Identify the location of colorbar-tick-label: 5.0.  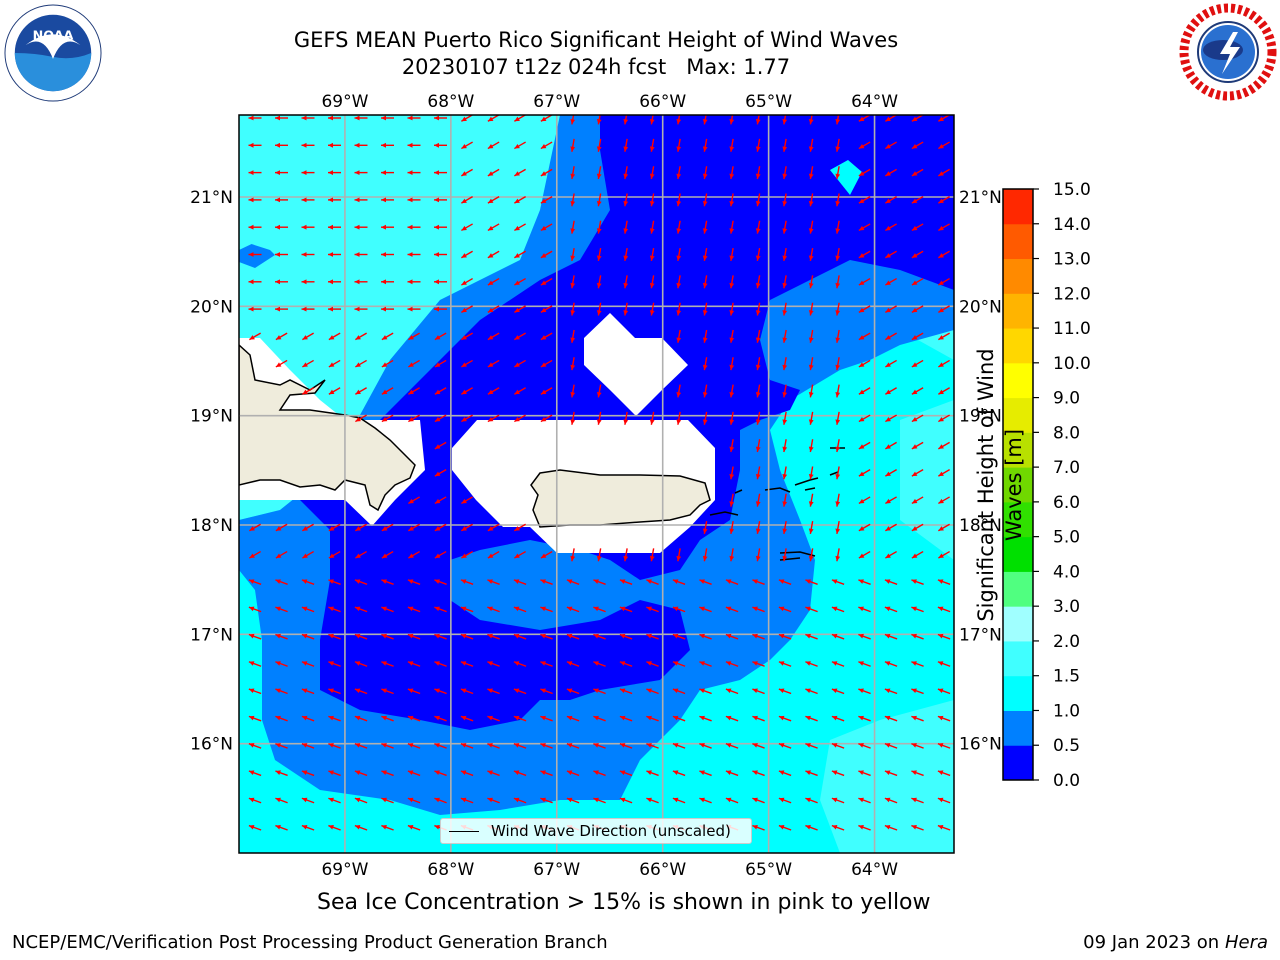
(1066, 538).